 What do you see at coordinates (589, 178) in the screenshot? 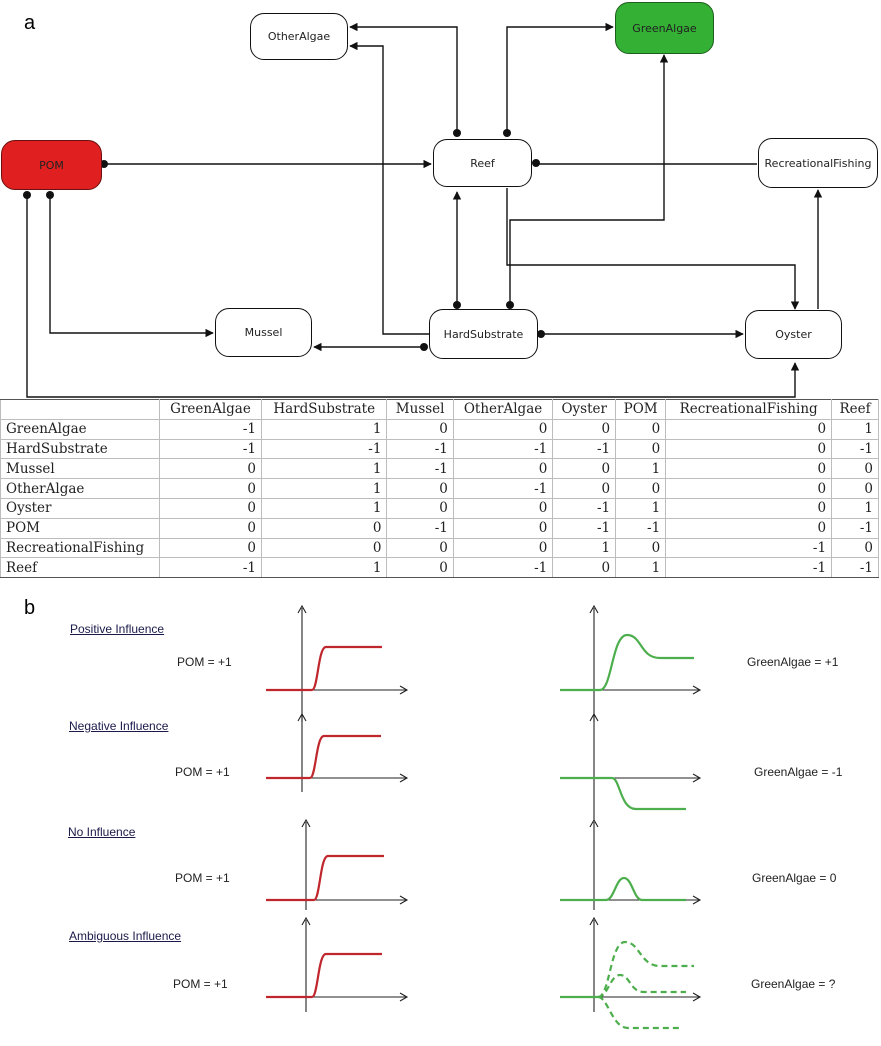
I see `edge-hardsubstrate-greenalgae` at bounding box center [589, 178].